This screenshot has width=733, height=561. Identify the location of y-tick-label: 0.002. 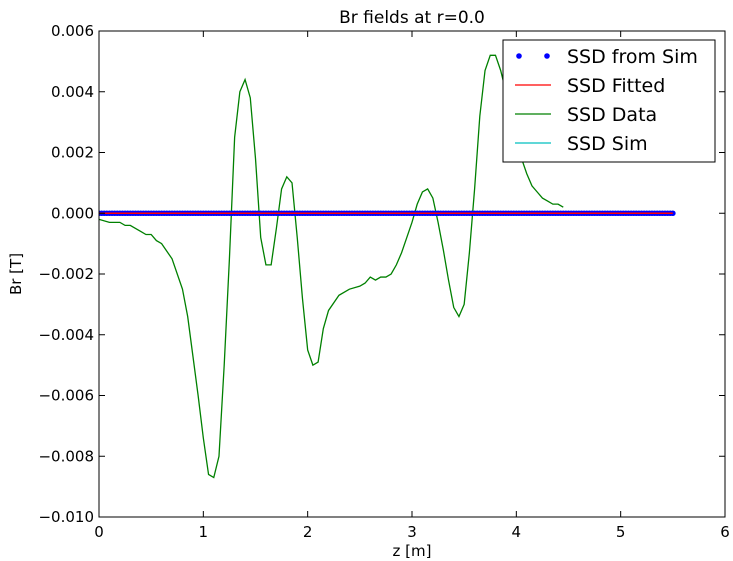
(72, 153).